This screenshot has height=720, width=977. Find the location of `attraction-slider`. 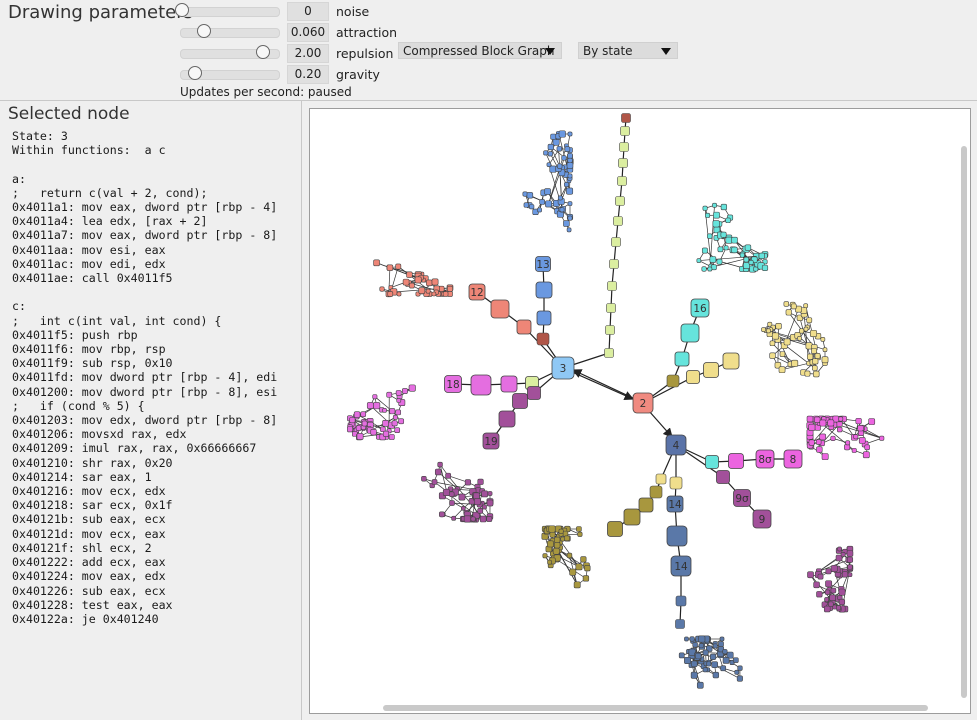

attraction-slider is located at coordinates (230, 31).